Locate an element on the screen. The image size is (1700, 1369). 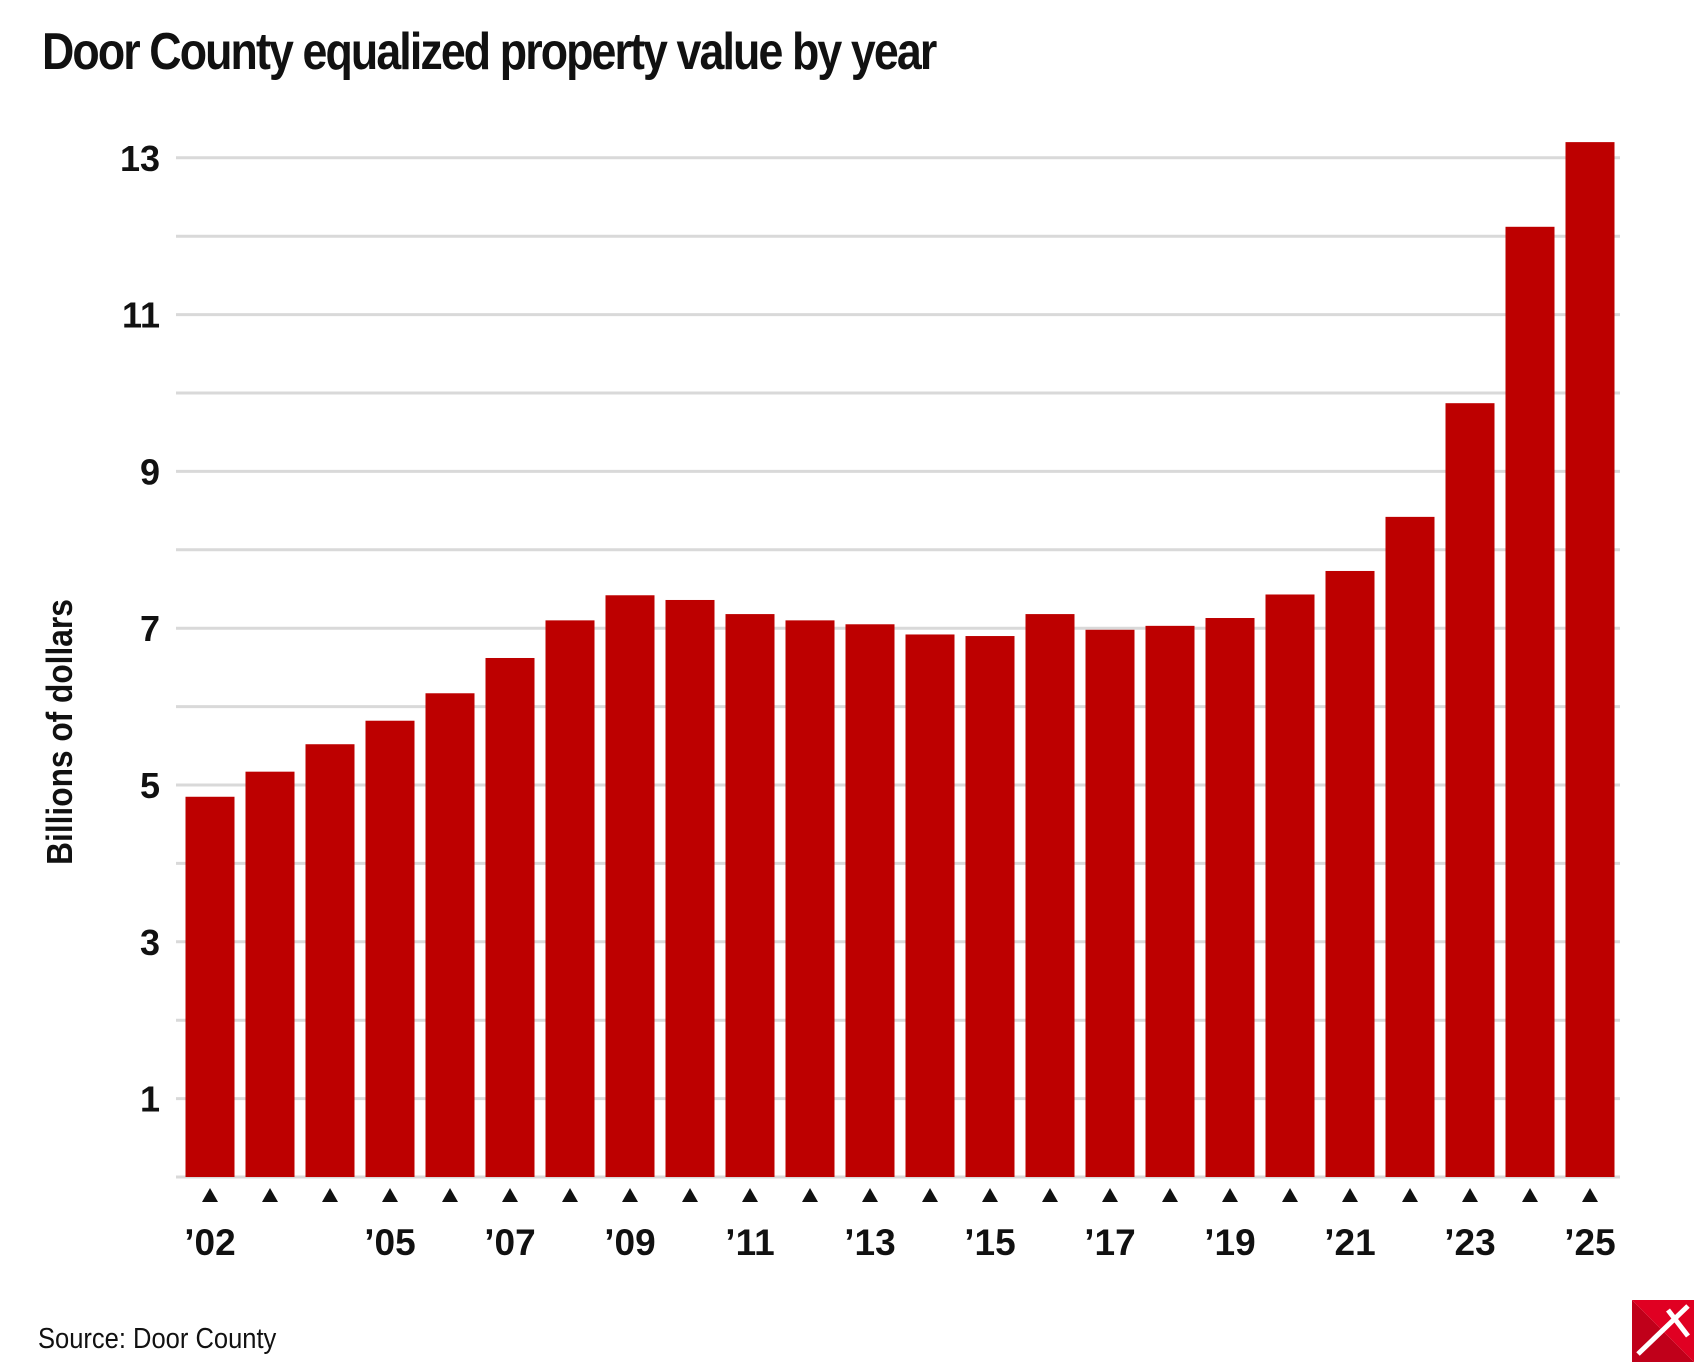
bar-2018 is located at coordinates (1170, 901).